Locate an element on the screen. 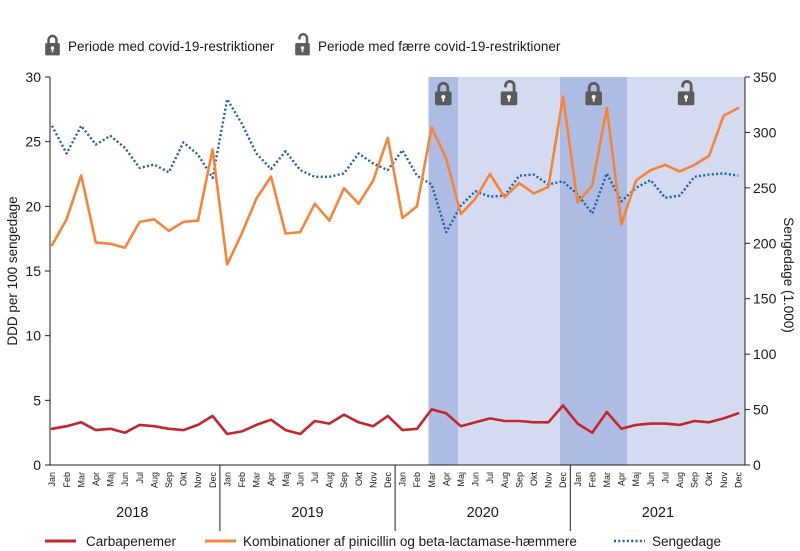  year-label: 2020 is located at coordinates (483, 513).